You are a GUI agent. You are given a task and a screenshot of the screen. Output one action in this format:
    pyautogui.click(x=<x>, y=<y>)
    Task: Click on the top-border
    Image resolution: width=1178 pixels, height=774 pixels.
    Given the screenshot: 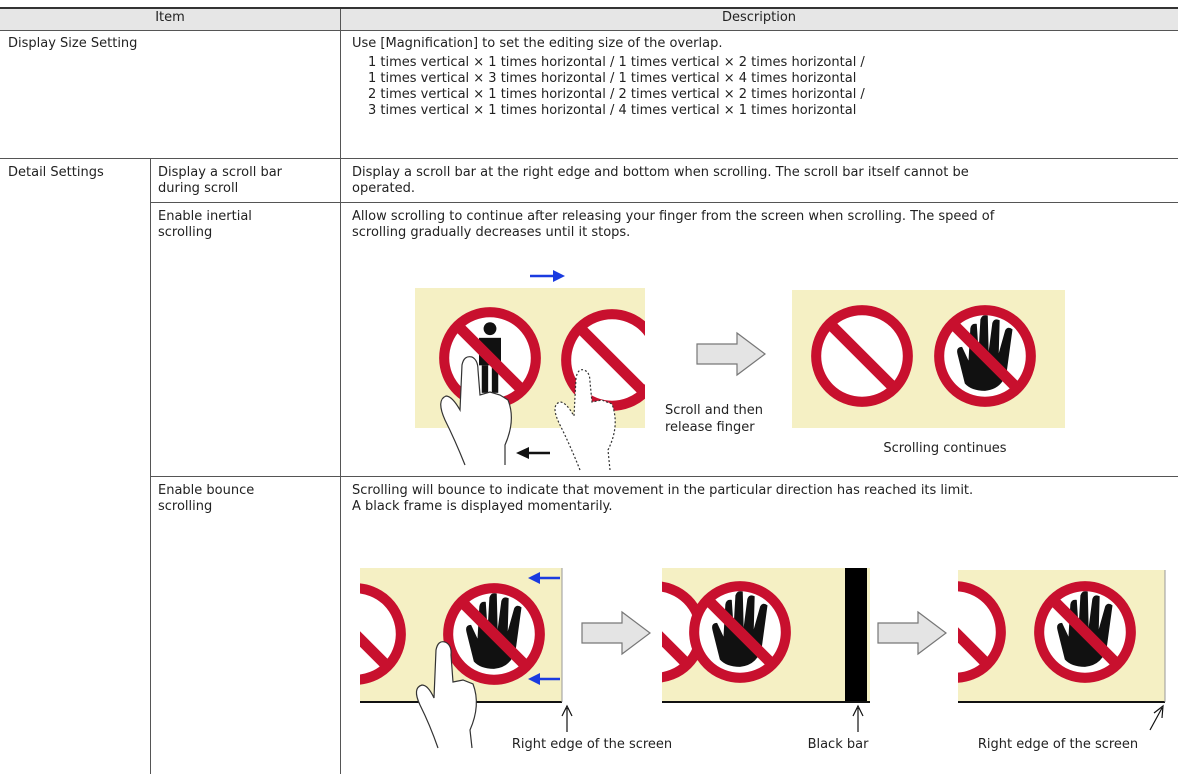 What is the action you would take?
    pyautogui.click(x=589, y=8)
    